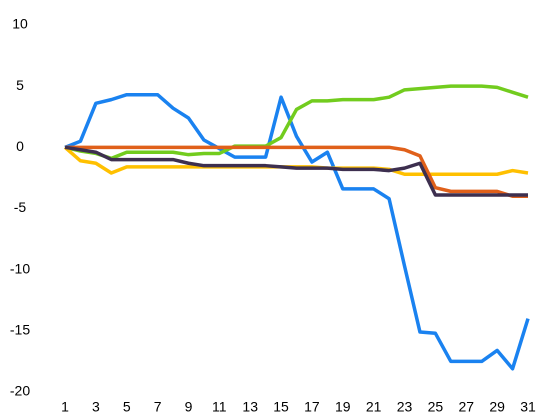 The height and width of the screenshot is (419, 546). Describe the element at coordinates (343, 407) in the screenshot. I see `x-tick-label: 19` at that location.